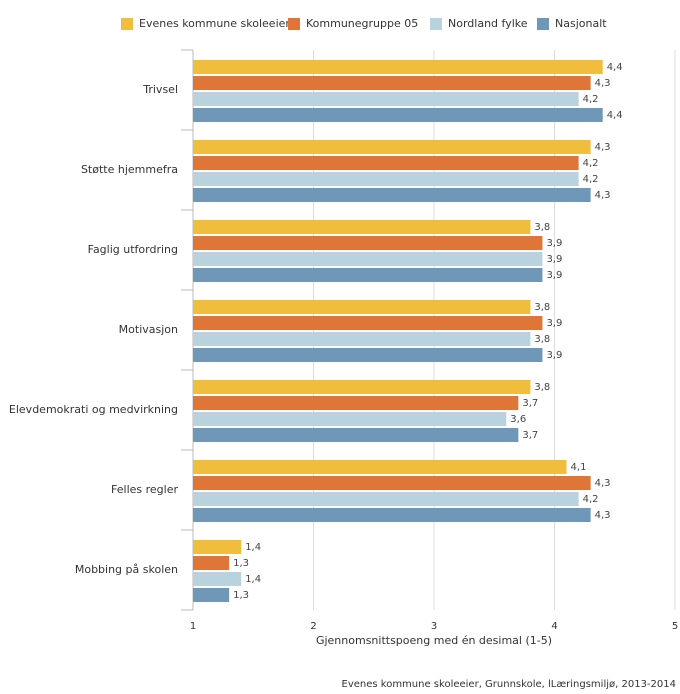 Image resolution: width=680 pixels, height=694 pixels. Describe the element at coordinates (193, 626) in the screenshot. I see `x-tick-label: 1` at that location.